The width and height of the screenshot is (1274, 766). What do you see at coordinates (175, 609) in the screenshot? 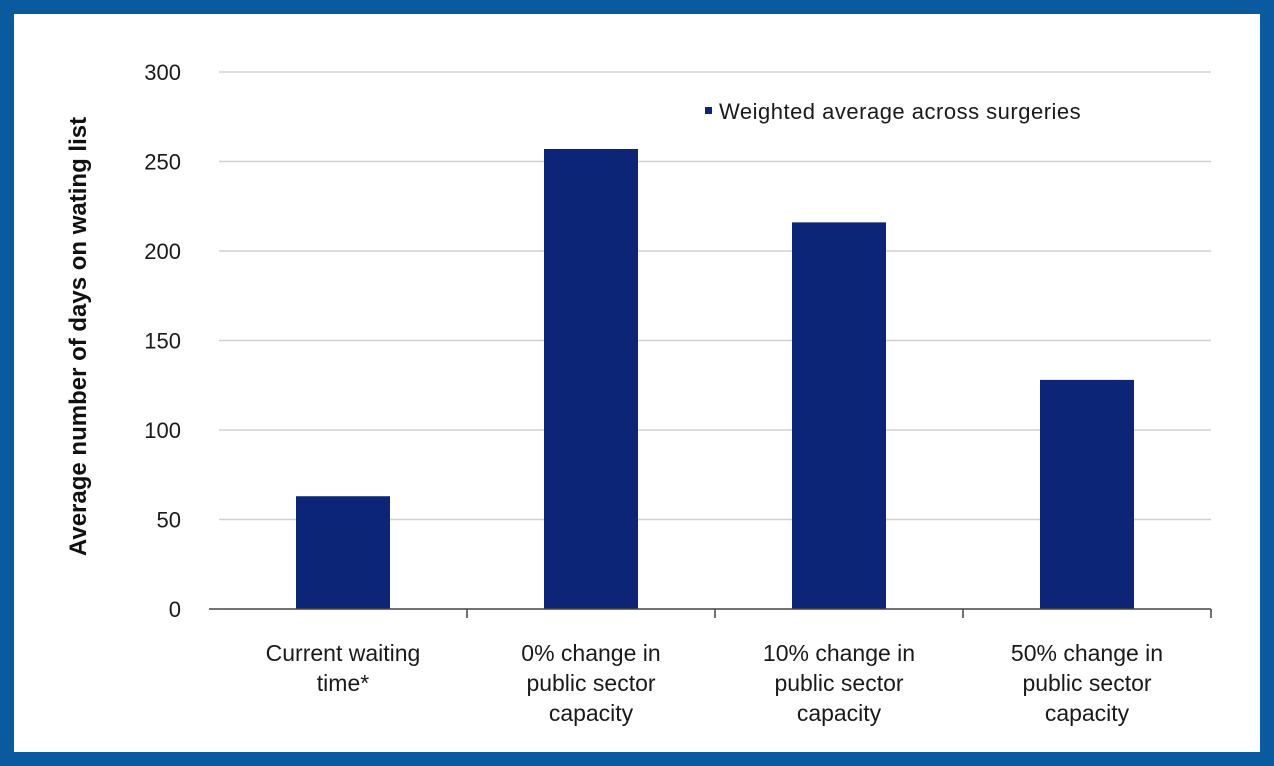
I see `y-tick-label: 0` at bounding box center [175, 609].